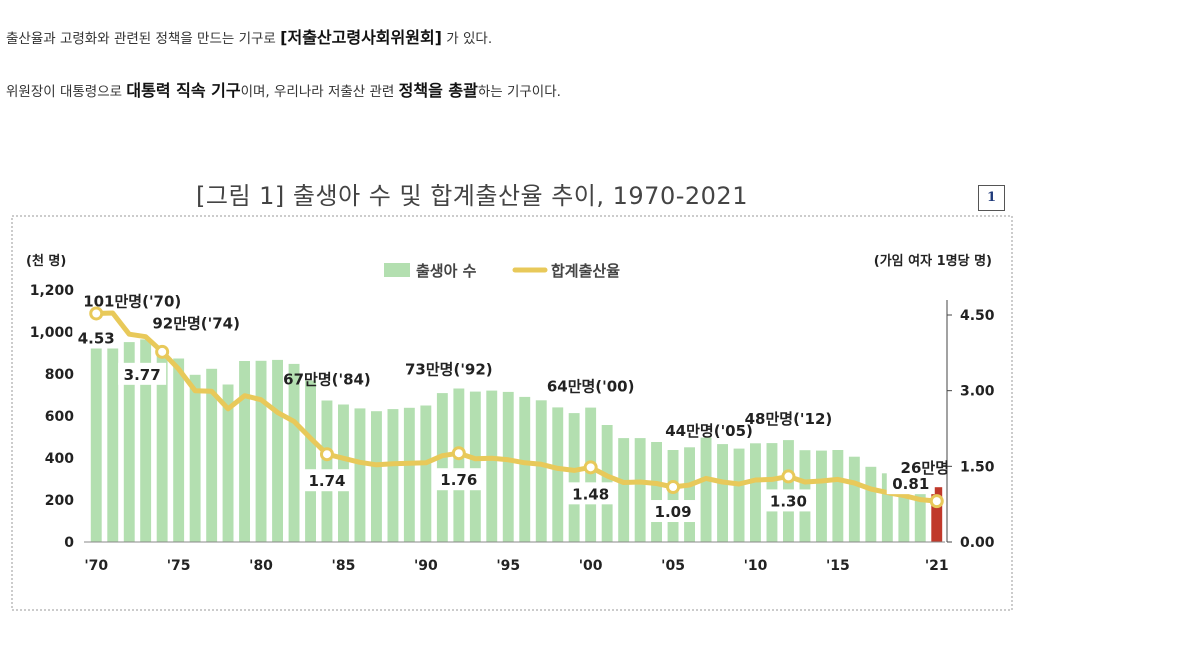  I want to click on birth-annotation: 44만명('05), so click(709, 431).